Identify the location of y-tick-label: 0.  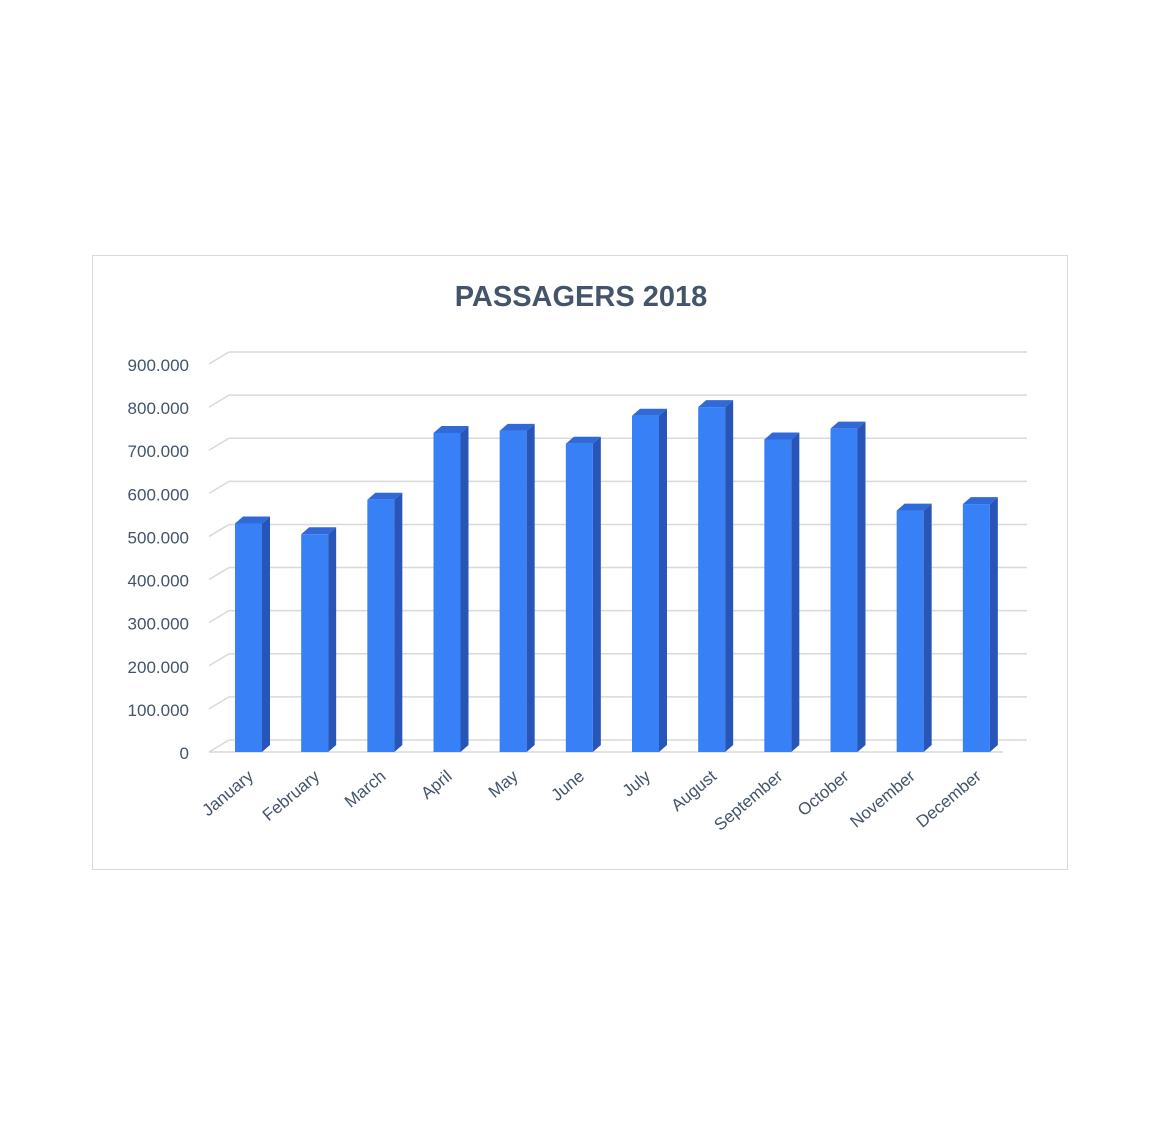
(184, 753).